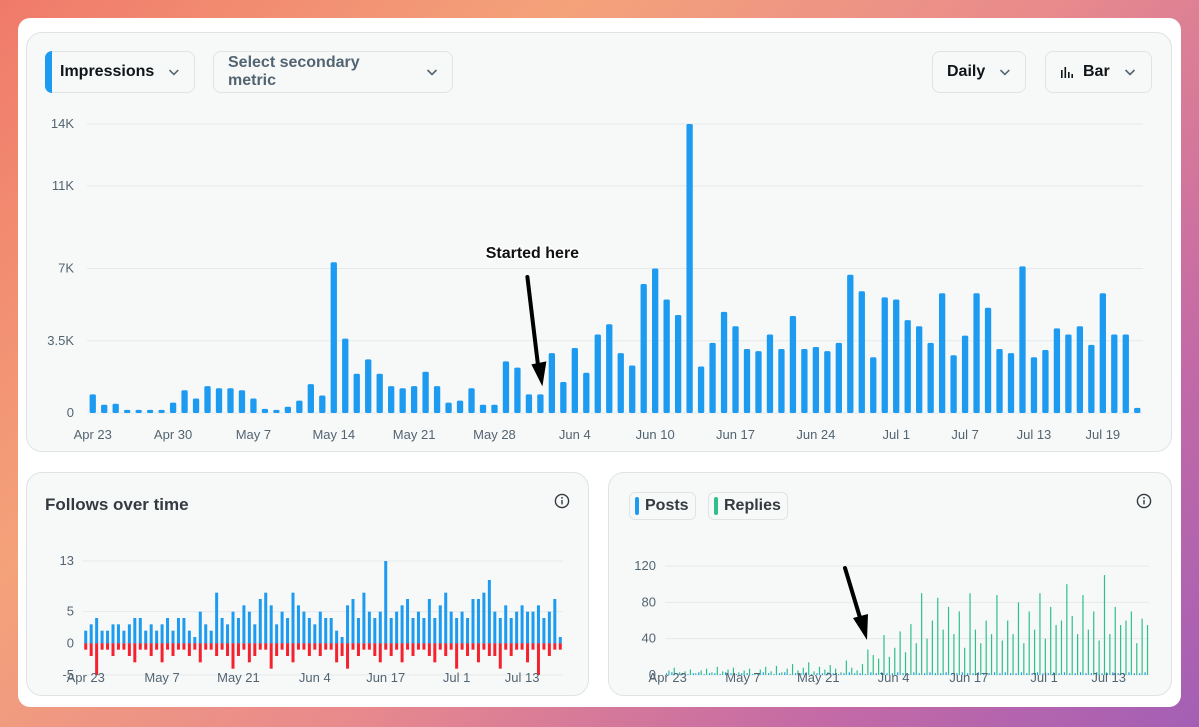 Image resolution: width=1199 pixels, height=727 pixels. I want to click on legend-replies-toggle: Replies, so click(748, 506).